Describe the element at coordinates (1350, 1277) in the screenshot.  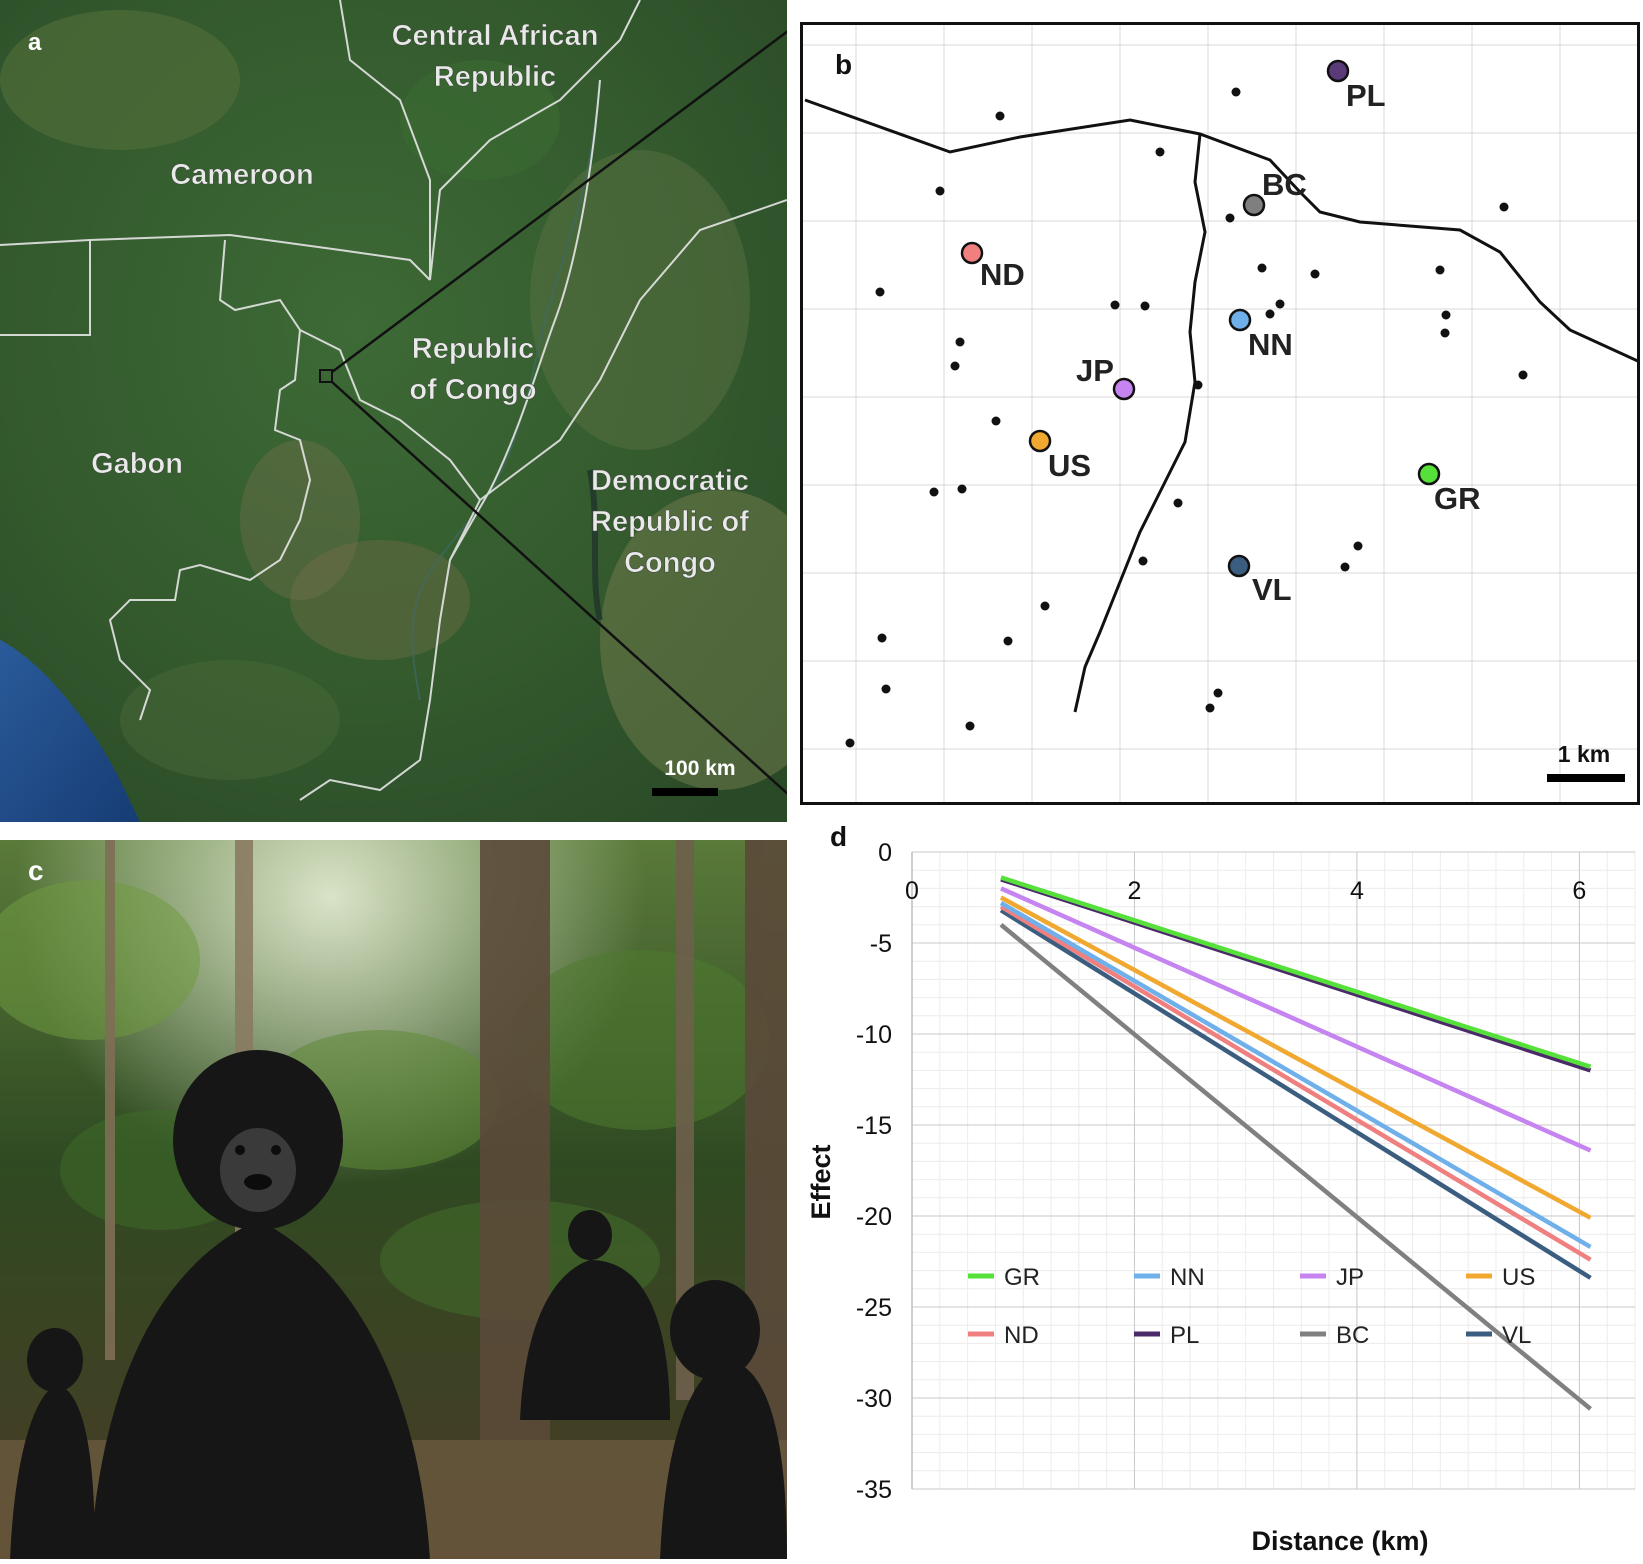
I see `legend-label-jp: JP` at that location.